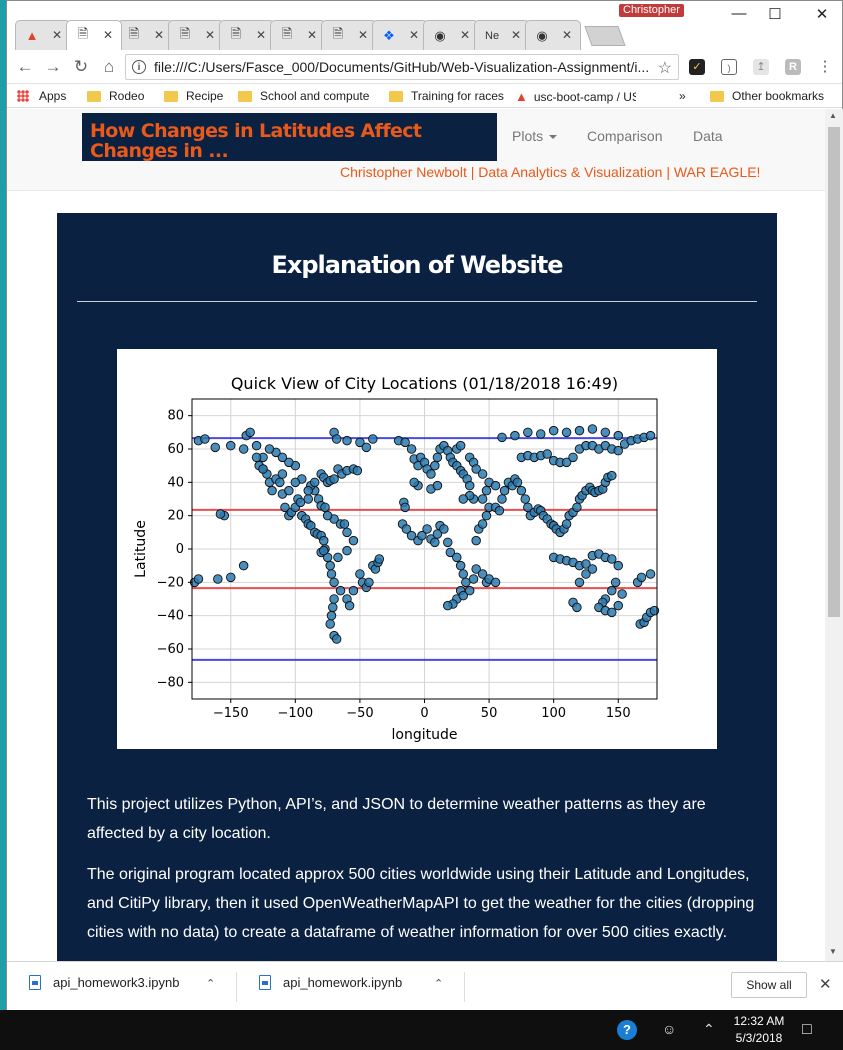 Image resolution: width=843 pixels, height=1050 pixels. I want to click on bookmark-folder: Recipe, so click(193, 96).